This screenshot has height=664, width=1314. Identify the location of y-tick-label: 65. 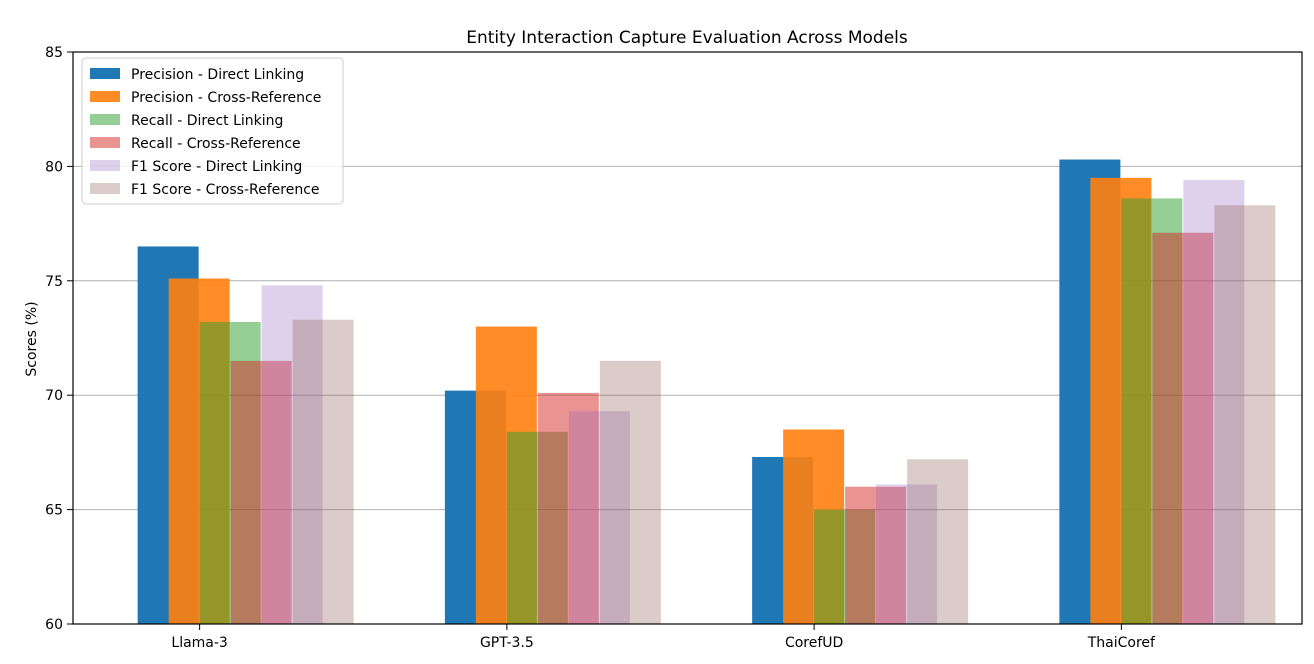
(54, 511).